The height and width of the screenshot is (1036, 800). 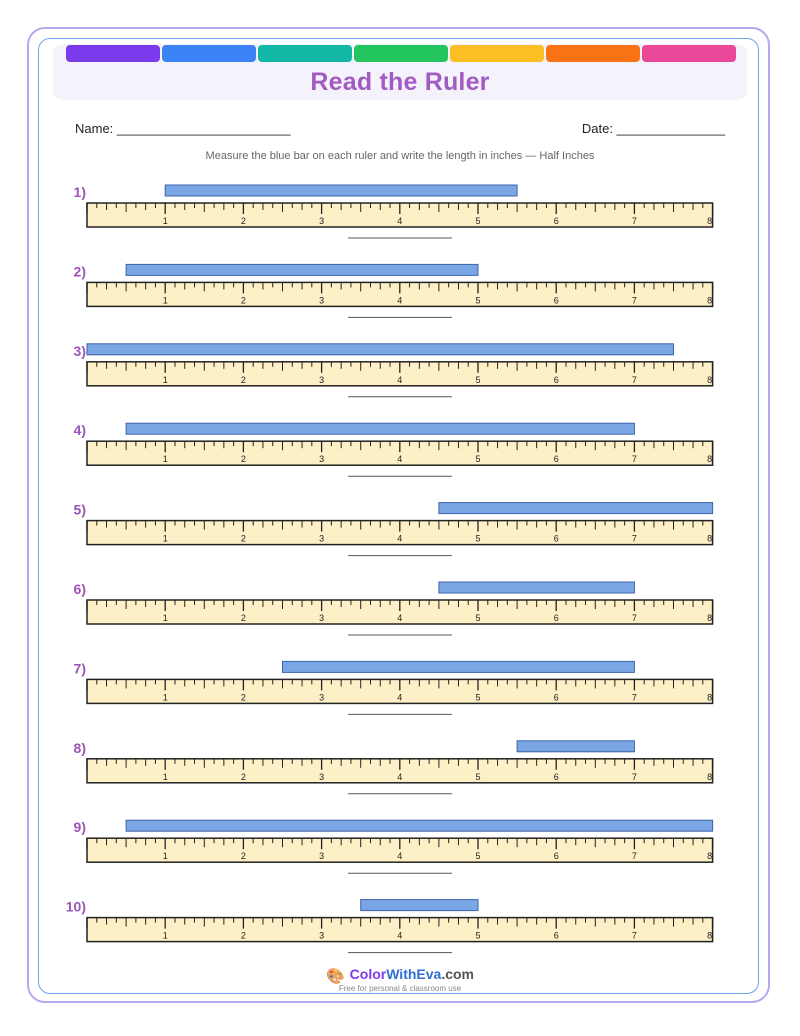 I want to click on problem-number: 1), so click(x=80, y=192).